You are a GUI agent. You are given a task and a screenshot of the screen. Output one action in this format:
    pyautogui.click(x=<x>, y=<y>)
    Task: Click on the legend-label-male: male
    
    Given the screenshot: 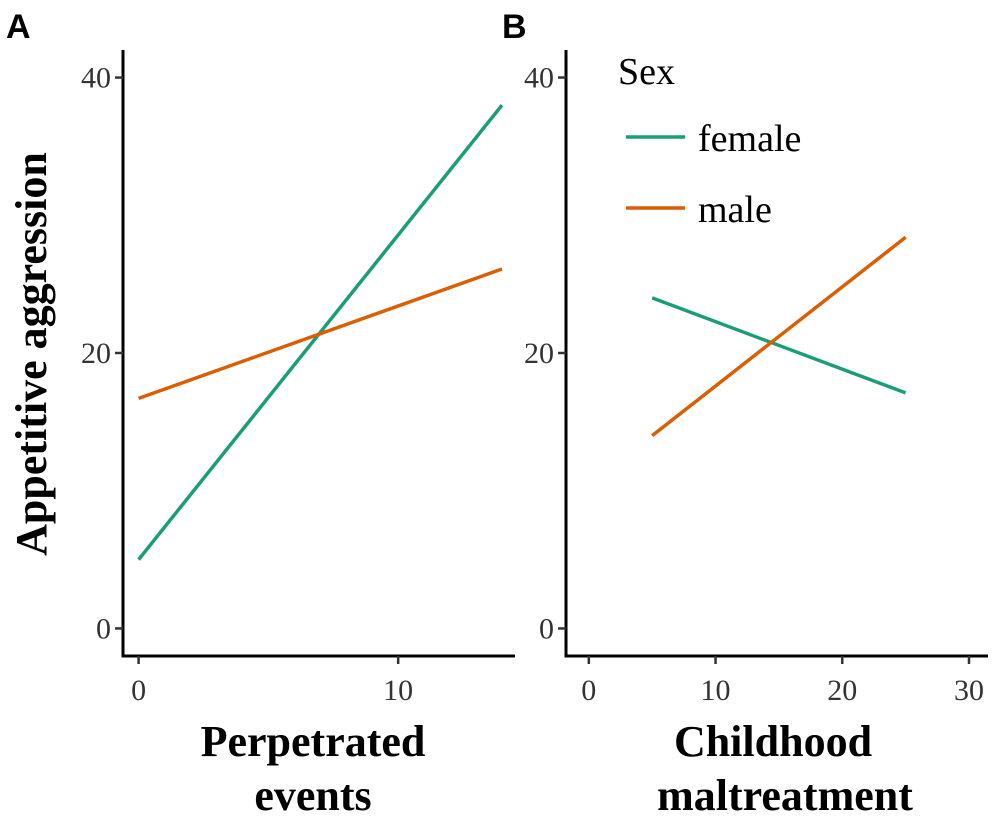 What is the action you would take?
    pyautogui.click(x=735, y=210)
    